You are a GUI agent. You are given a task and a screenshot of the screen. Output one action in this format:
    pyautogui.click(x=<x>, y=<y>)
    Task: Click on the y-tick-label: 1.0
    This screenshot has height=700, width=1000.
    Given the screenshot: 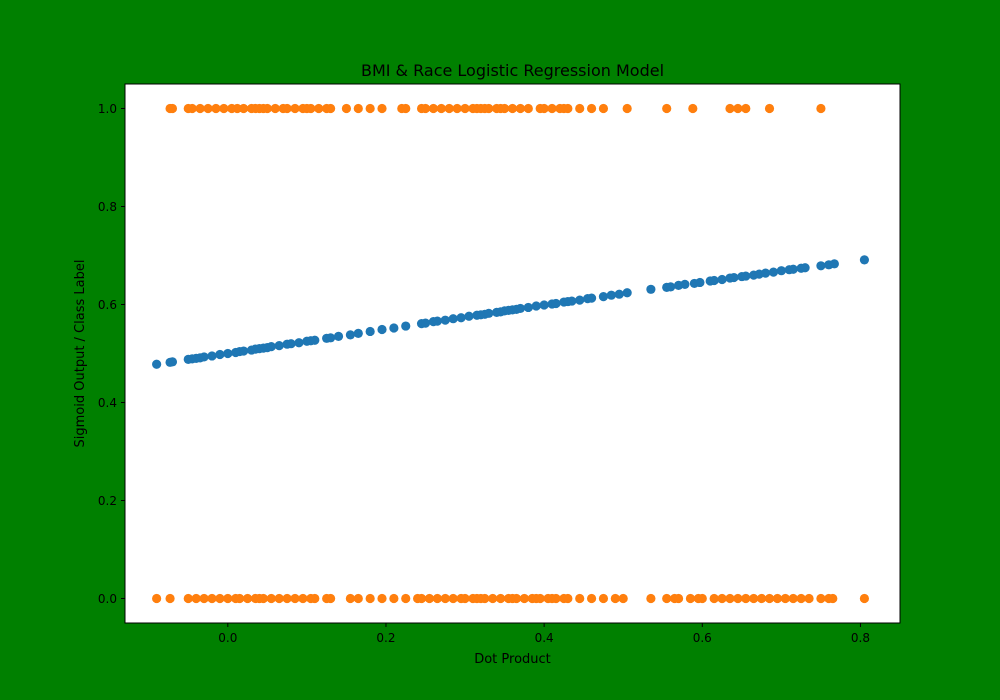 What is the action you would take?
    pyautogui.click(x=107, y=109)
    